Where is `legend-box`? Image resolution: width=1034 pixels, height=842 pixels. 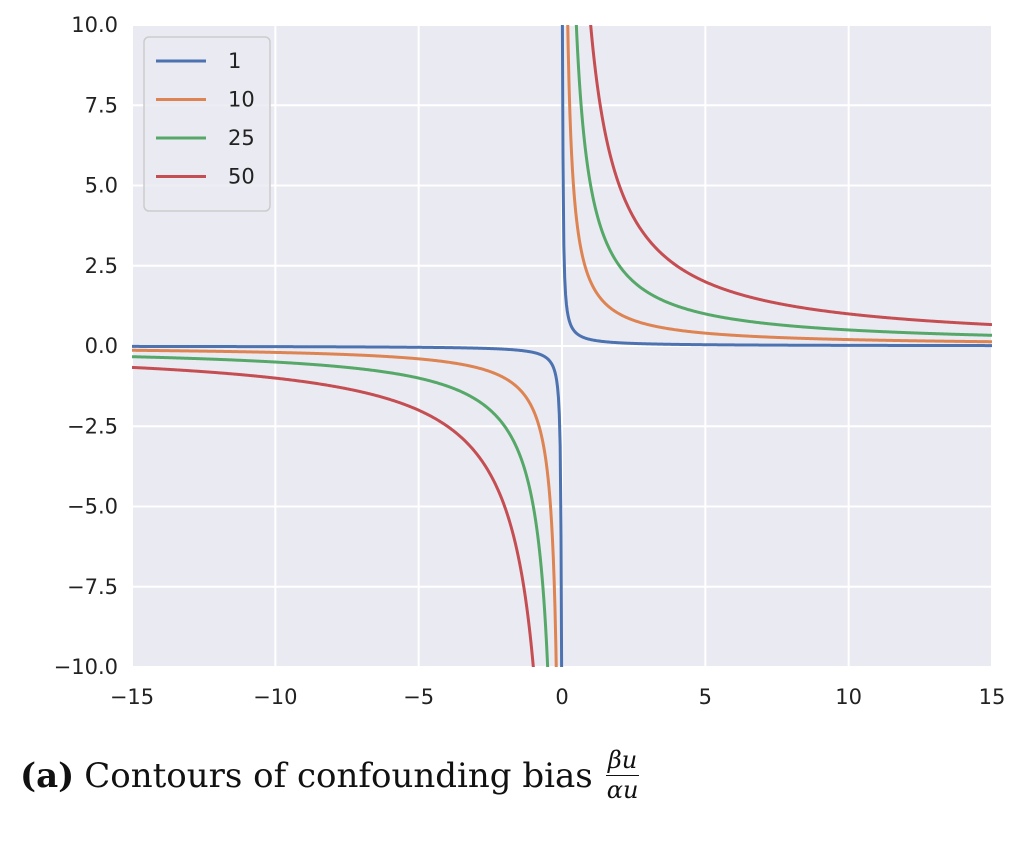 legend-box is located at coordinates (207, 124).